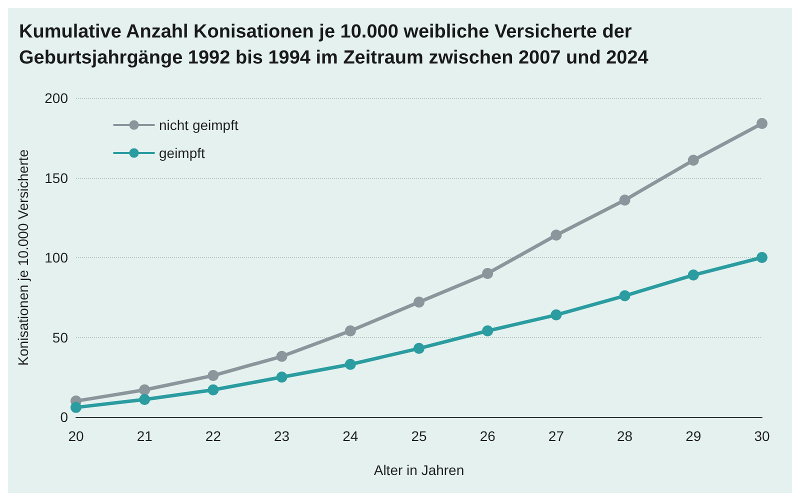 The image size is (800, 501). Describe the element at coordinates (182, 153) in the screenshot. I see `legend-label: geimpft` at that location.